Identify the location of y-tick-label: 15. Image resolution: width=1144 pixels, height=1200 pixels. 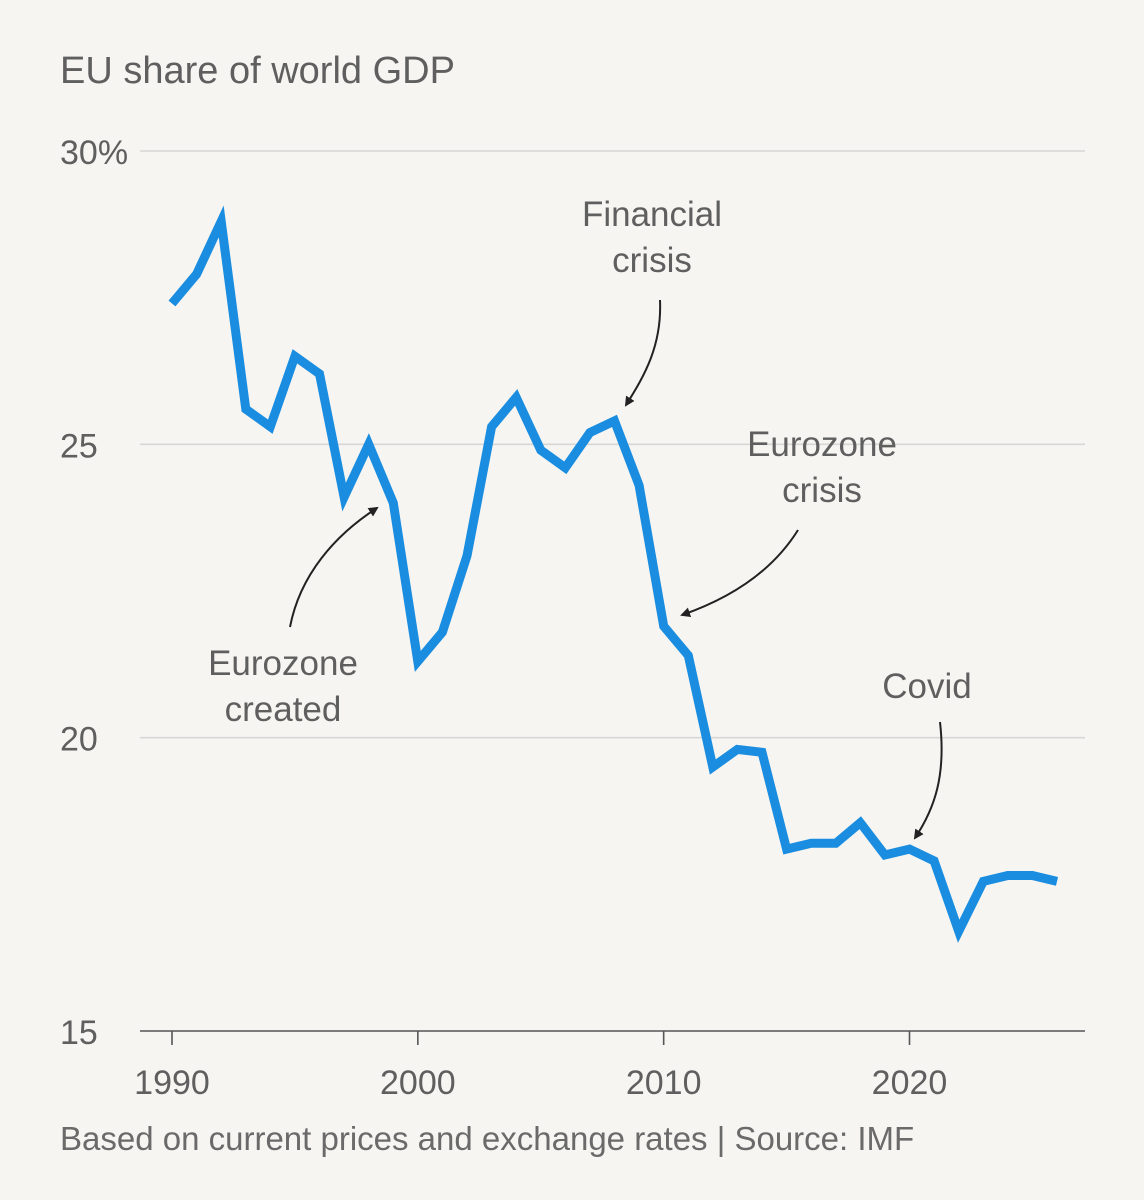
(79, 1033).